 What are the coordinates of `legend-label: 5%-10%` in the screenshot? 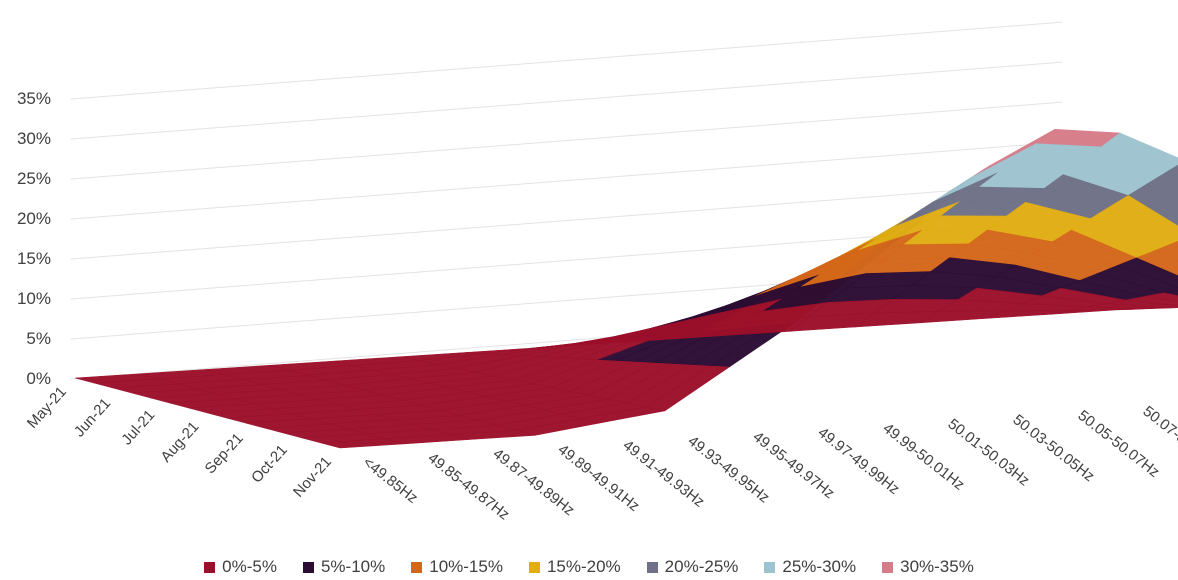 It's located at (353, 566).